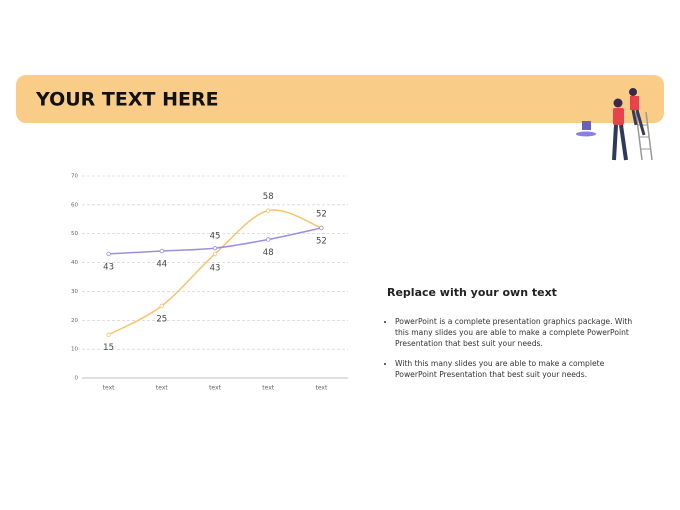 The height and width of the screenshot is (510, 680). I want to click on y-tick-label: 10, so click(74, 350).